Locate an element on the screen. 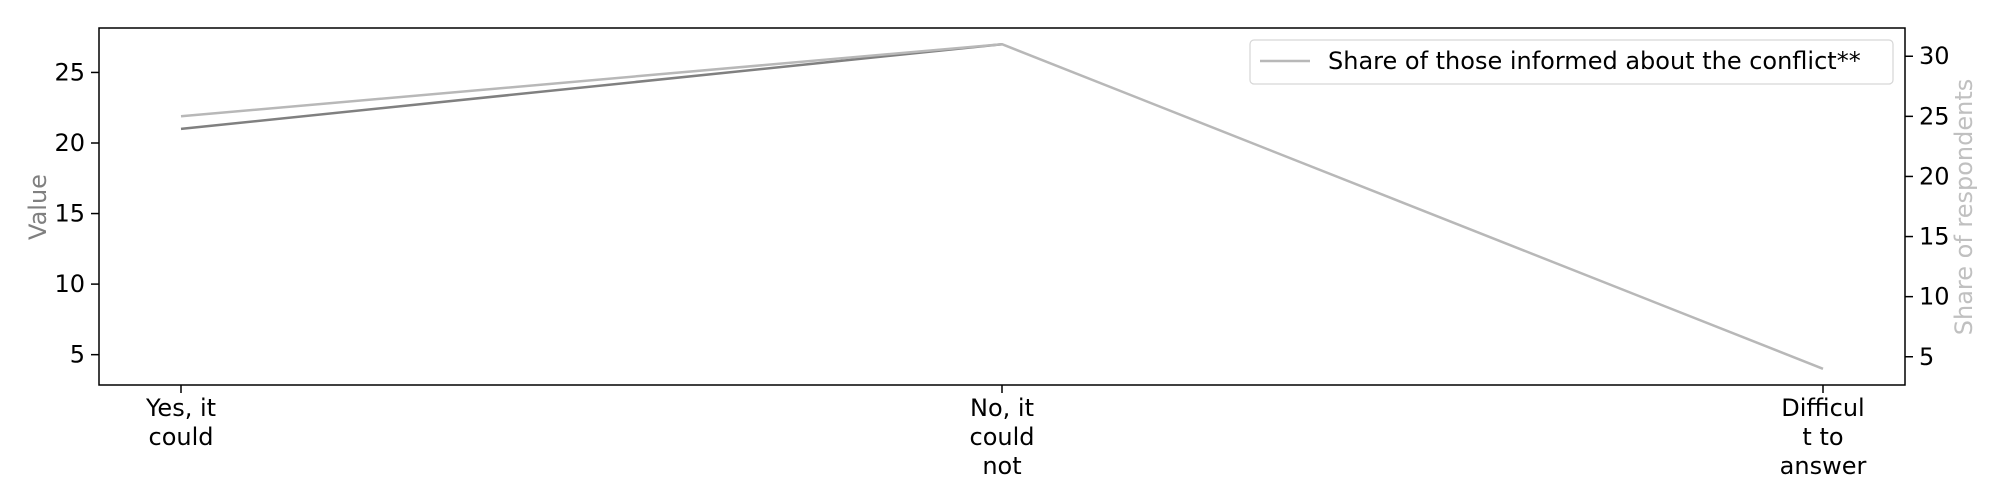 The height and width of the screenshot is (500, 2000). left-tick-label: 20 is located at coordinates (69, 143).